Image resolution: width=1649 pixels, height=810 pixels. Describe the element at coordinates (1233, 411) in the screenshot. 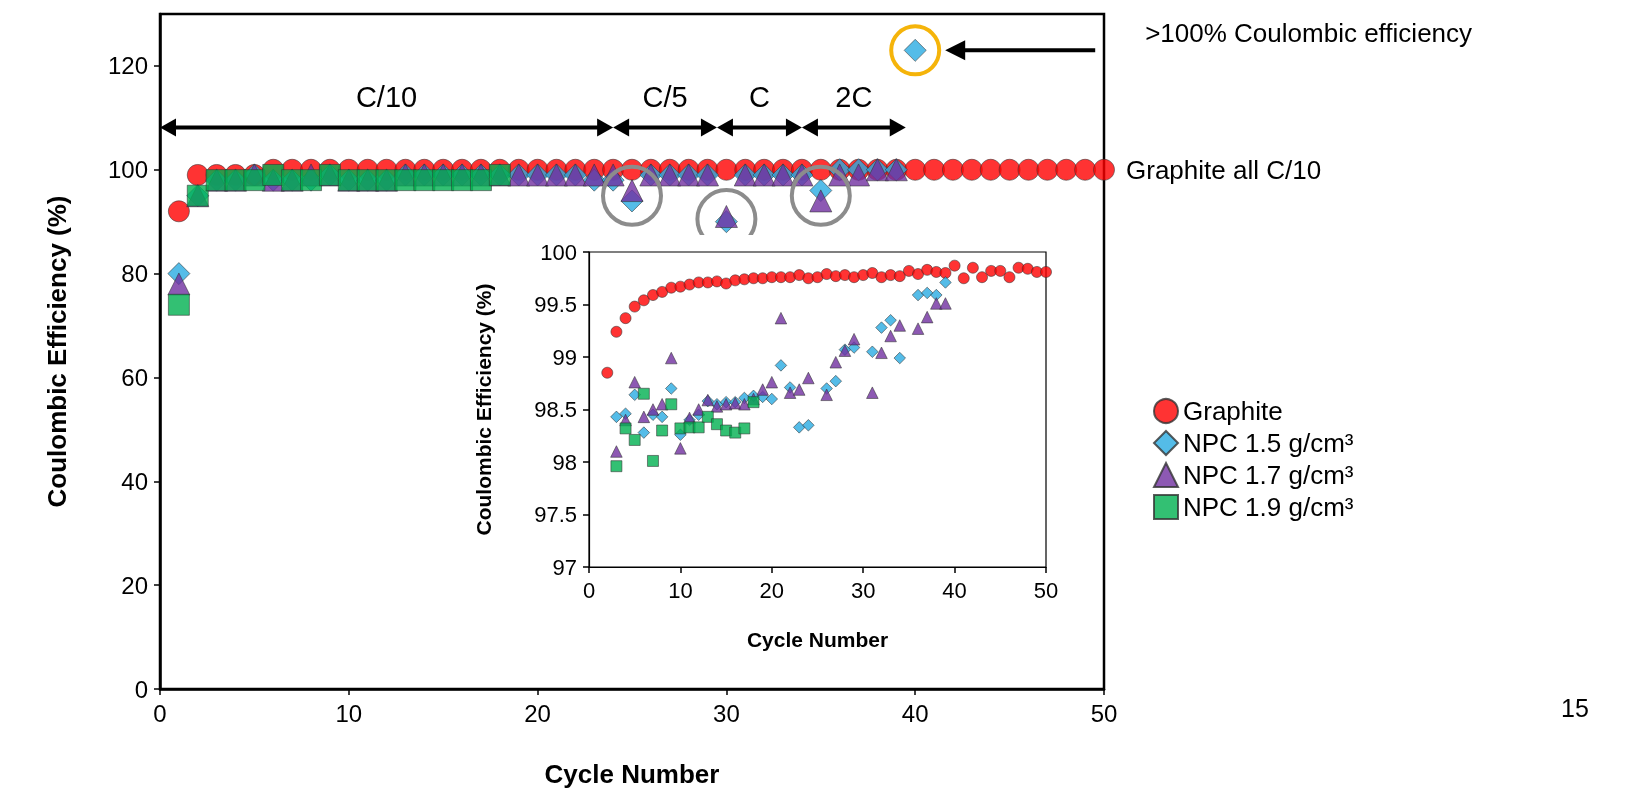

I see `legend-label: Graphite` at that location.